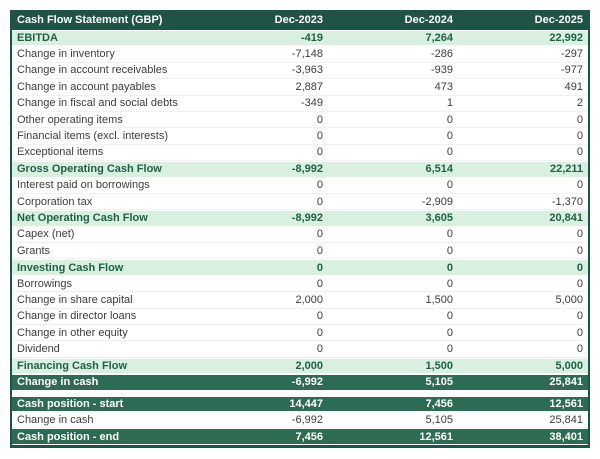  What do you see at coordinates (307, 54) in the screenshot?
I see `row-value: -7,148` at bounding box center [307, 54].